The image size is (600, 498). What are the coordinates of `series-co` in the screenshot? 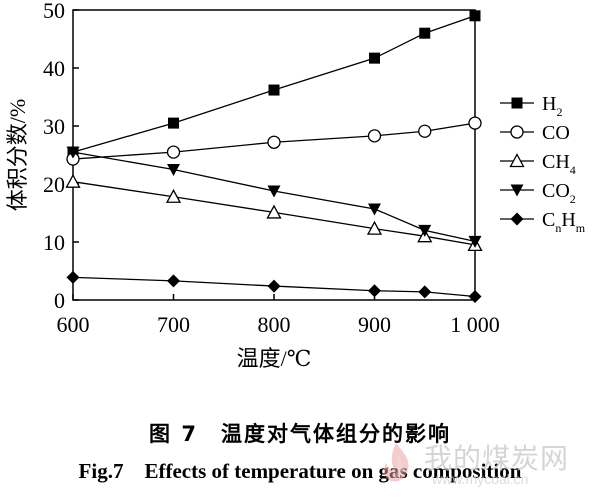 It's located at (274, 141).